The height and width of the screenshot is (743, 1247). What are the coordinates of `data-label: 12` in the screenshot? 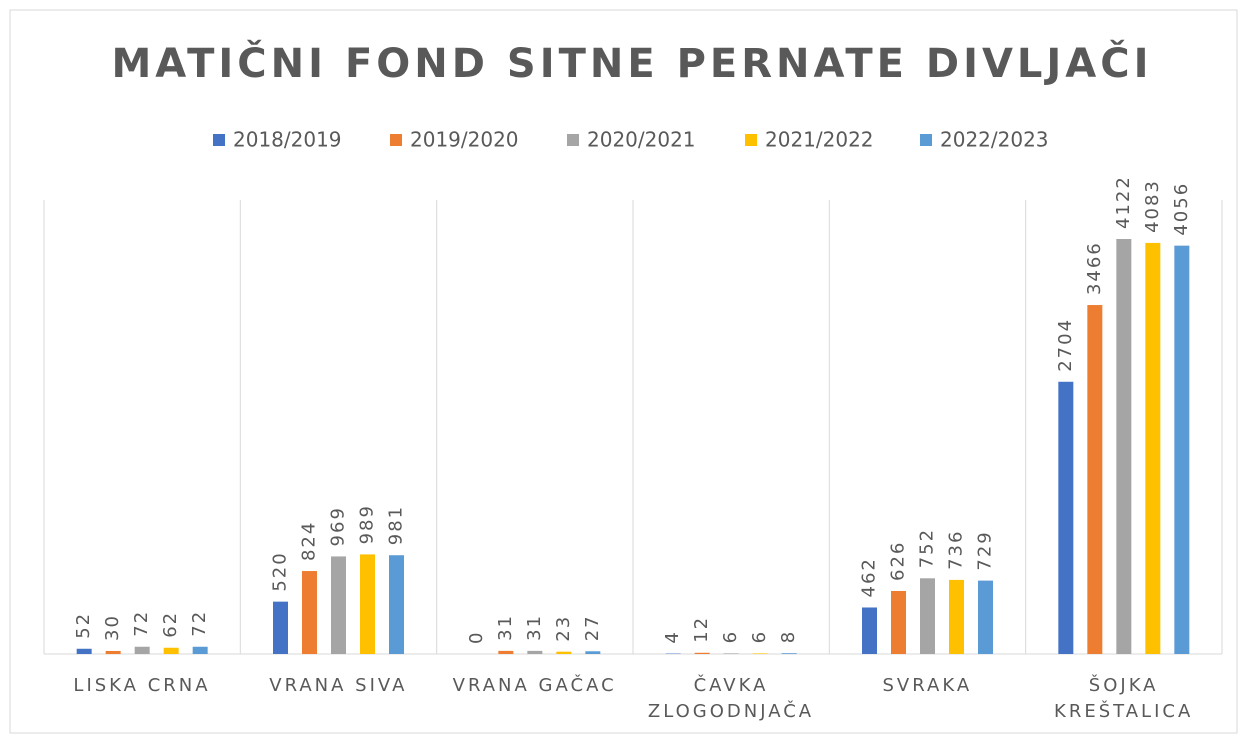 It's located at (701, 629).